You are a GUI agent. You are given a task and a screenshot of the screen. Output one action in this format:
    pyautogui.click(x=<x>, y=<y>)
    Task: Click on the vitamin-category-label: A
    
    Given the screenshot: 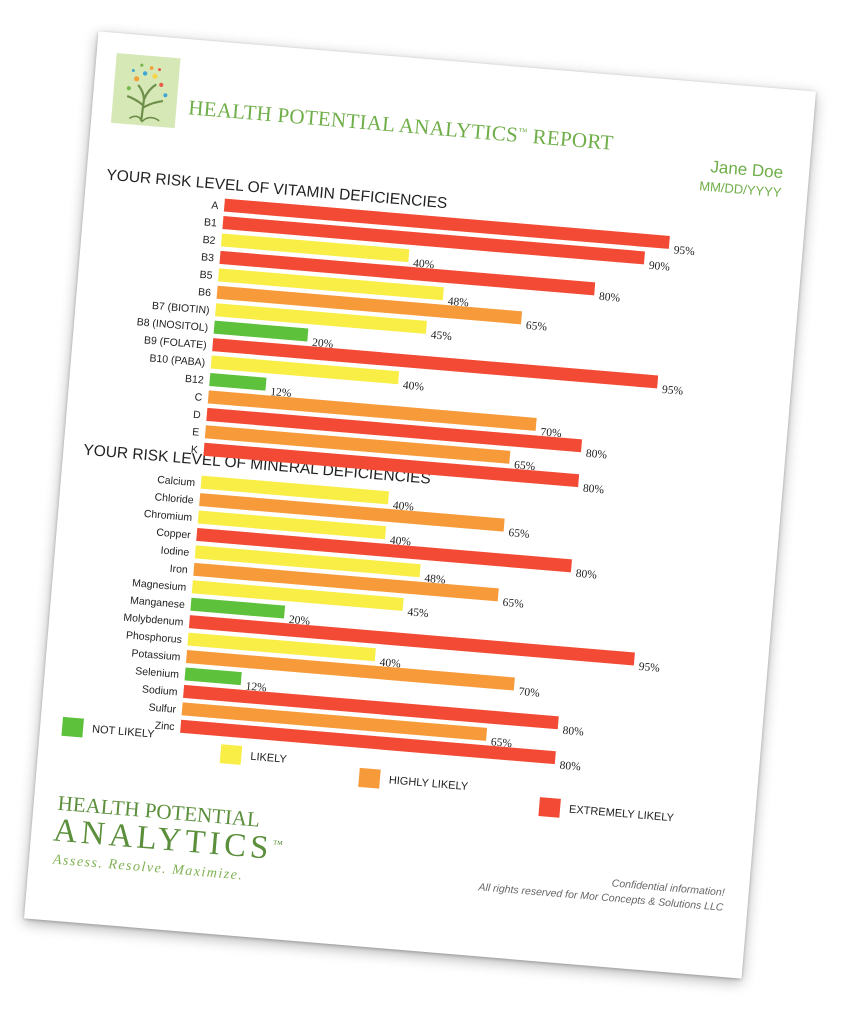 What is the action you would take?
    pyautogui.click(x=215, y=206)
    